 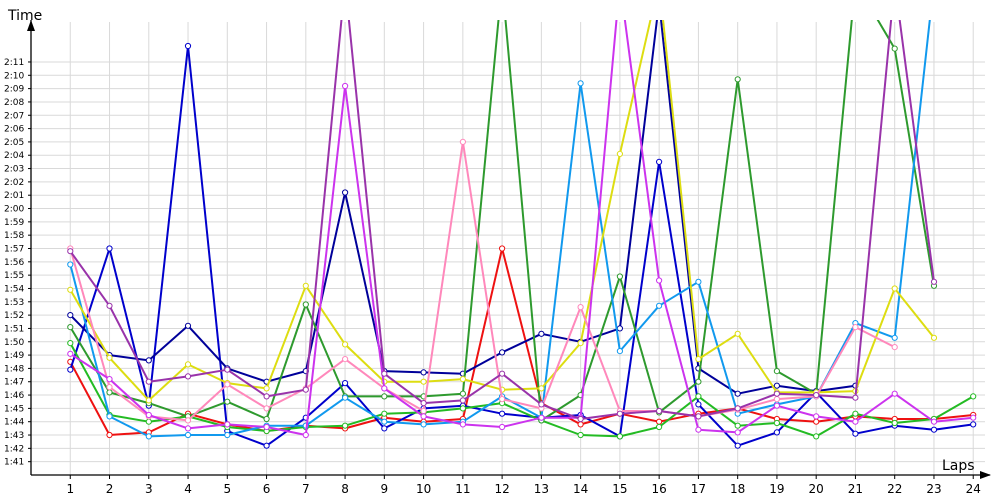 I want to click on y-tick-label: 1:41, so click(x=14, y=463).